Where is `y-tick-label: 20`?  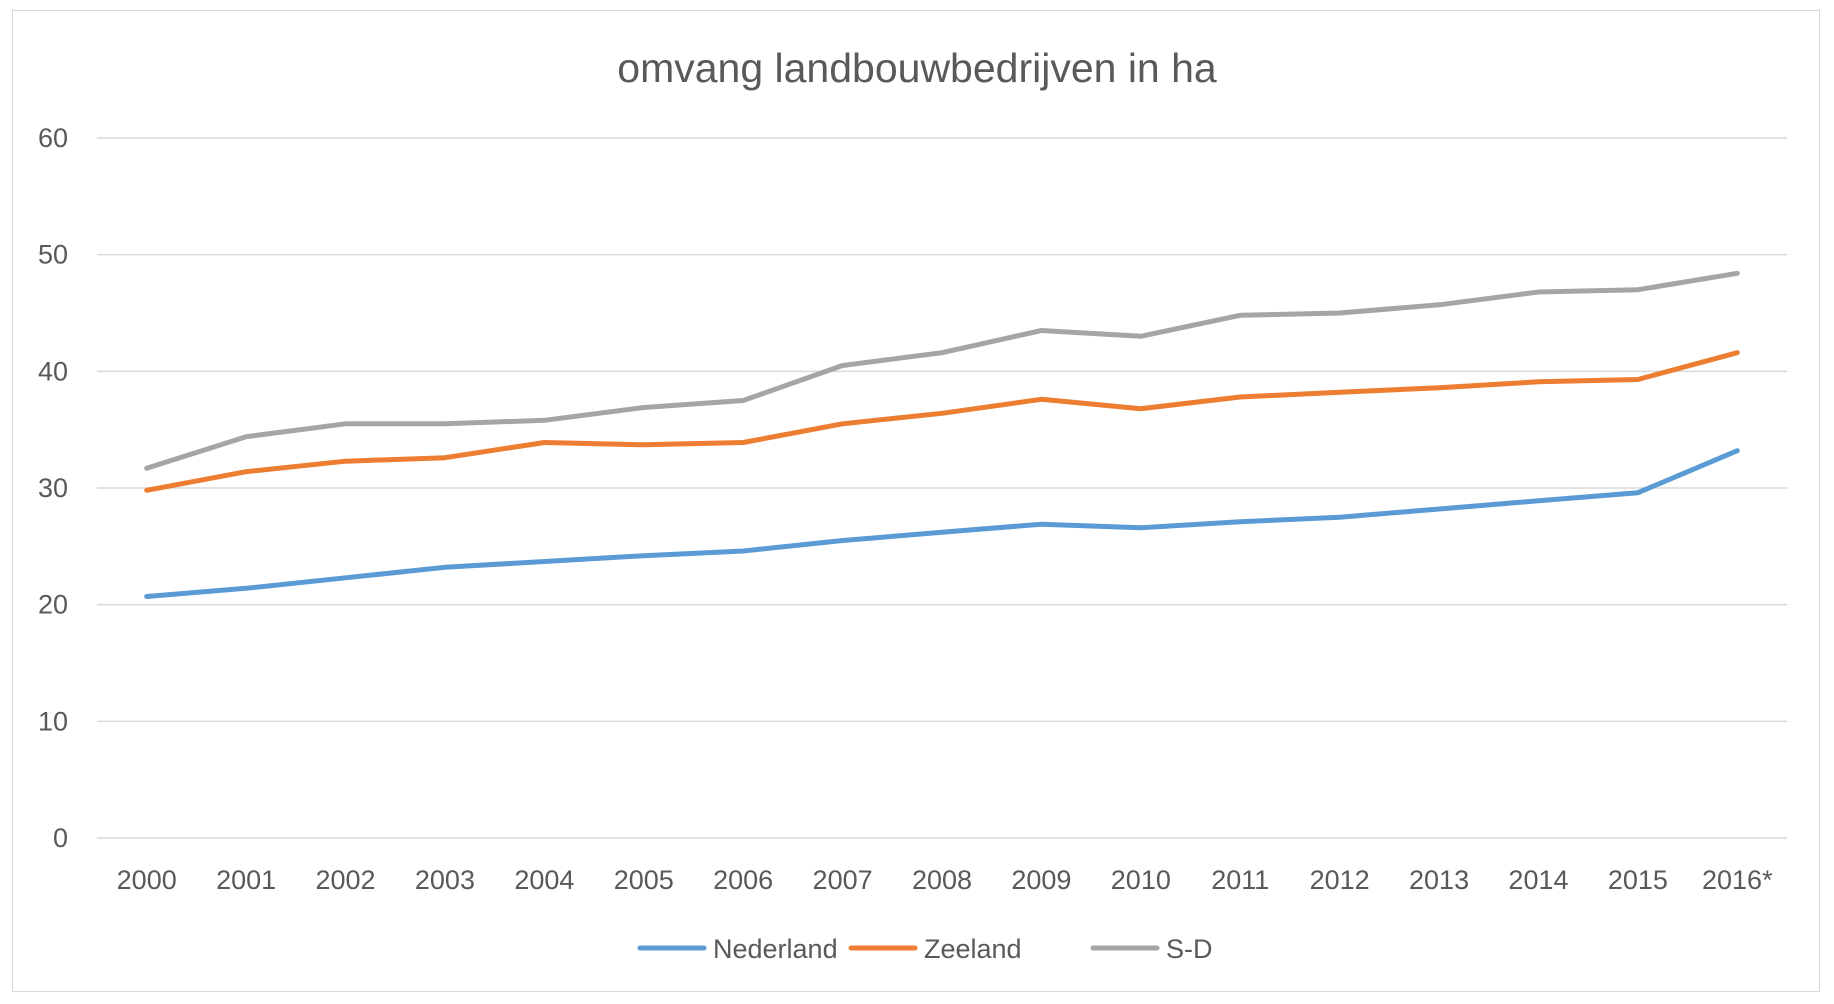 y-tick-label: 20 is located at coordinates (53, 605).